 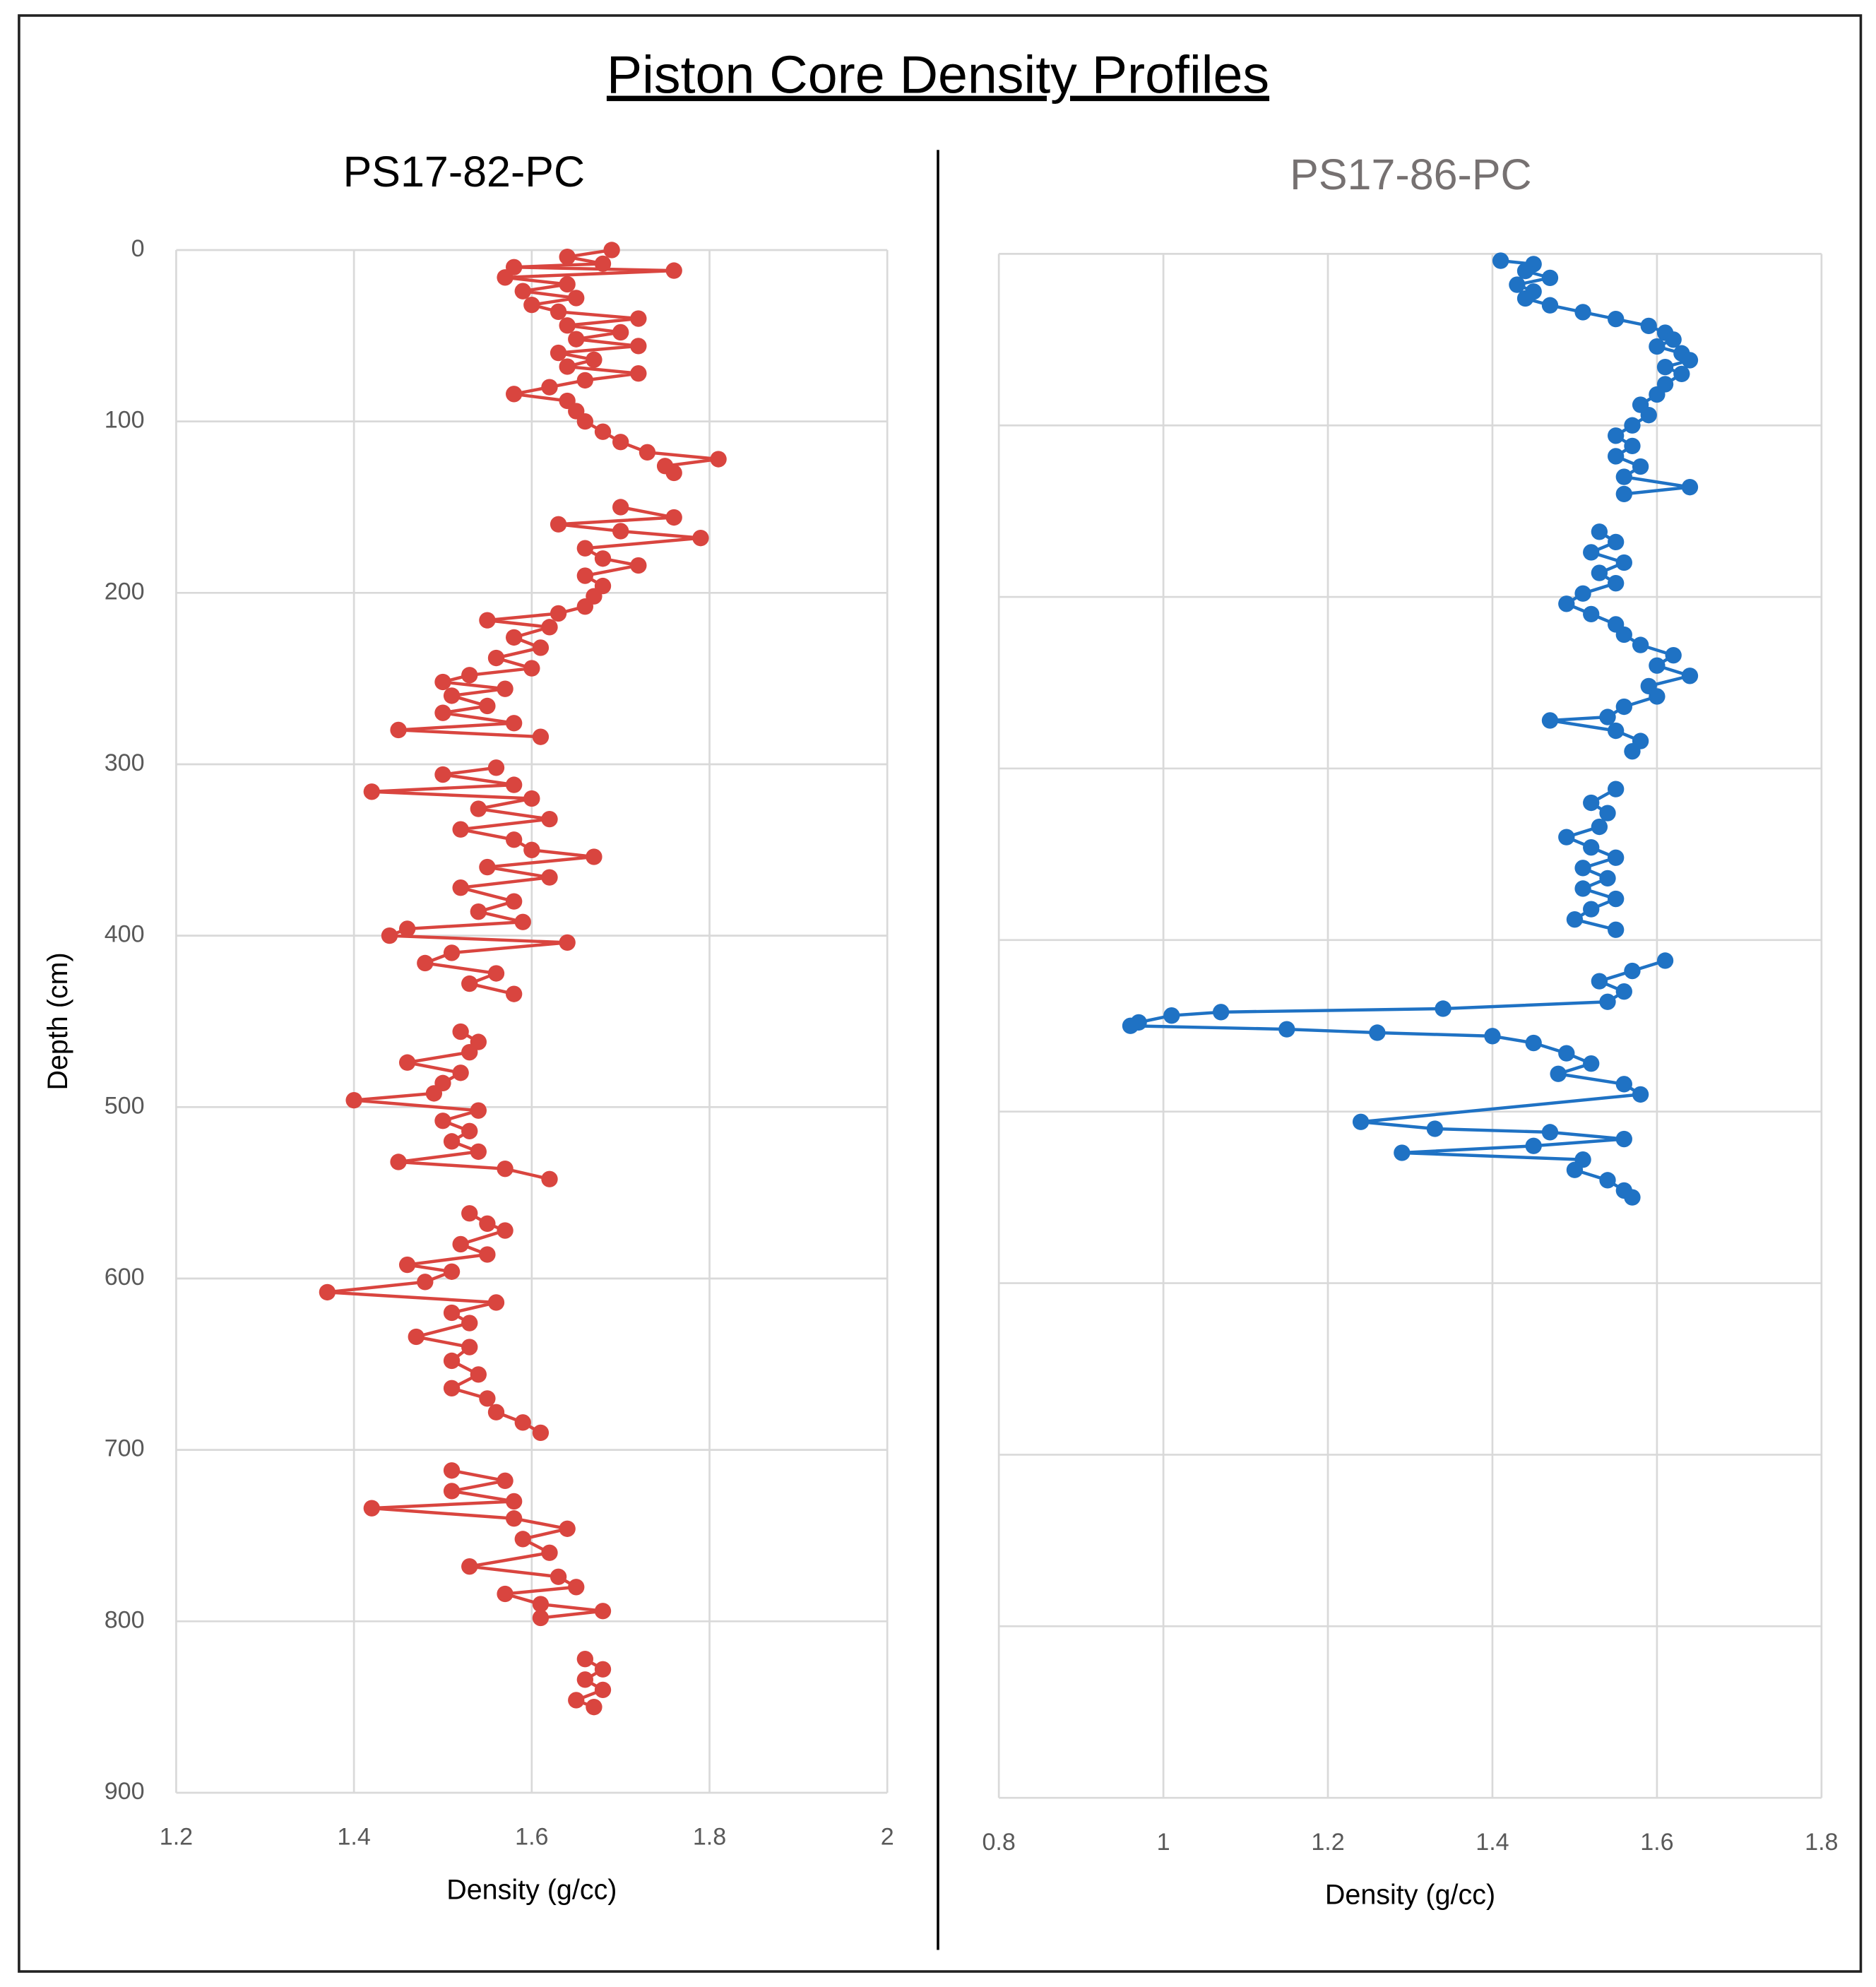 I want to click on y-tick-label: 400, so click(x=125, y=934).